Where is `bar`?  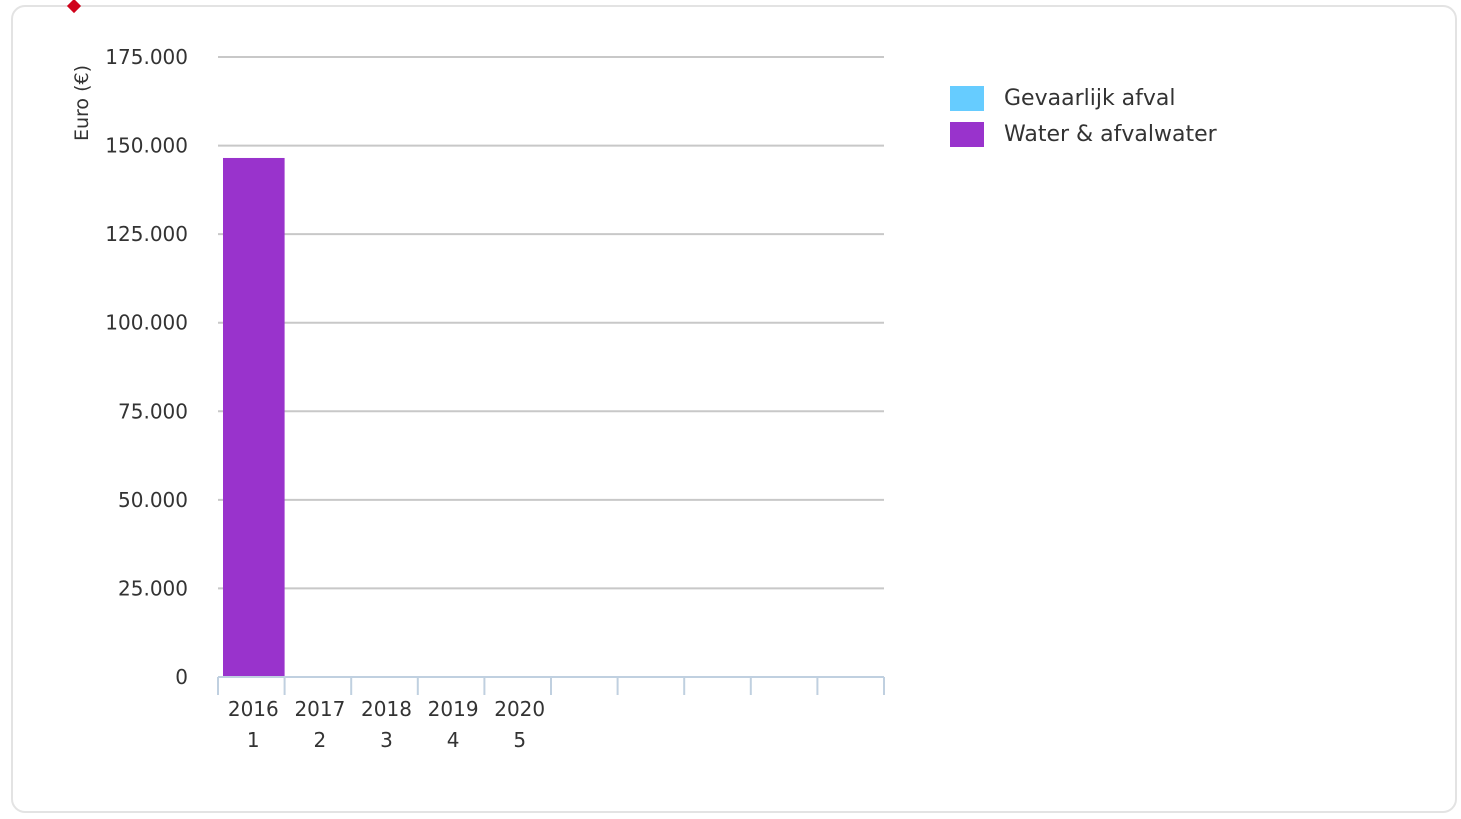
bar is located at coordinates (254, 417).